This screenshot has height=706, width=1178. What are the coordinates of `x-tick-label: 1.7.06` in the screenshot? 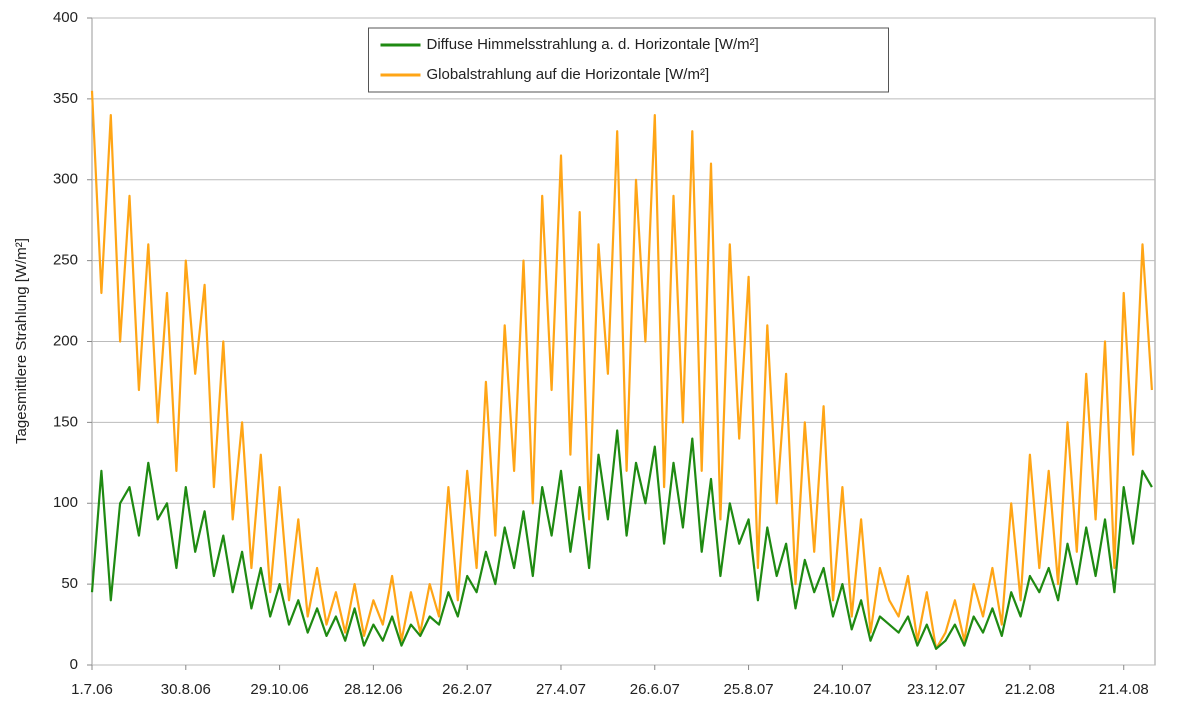 It's located at (92, 689).